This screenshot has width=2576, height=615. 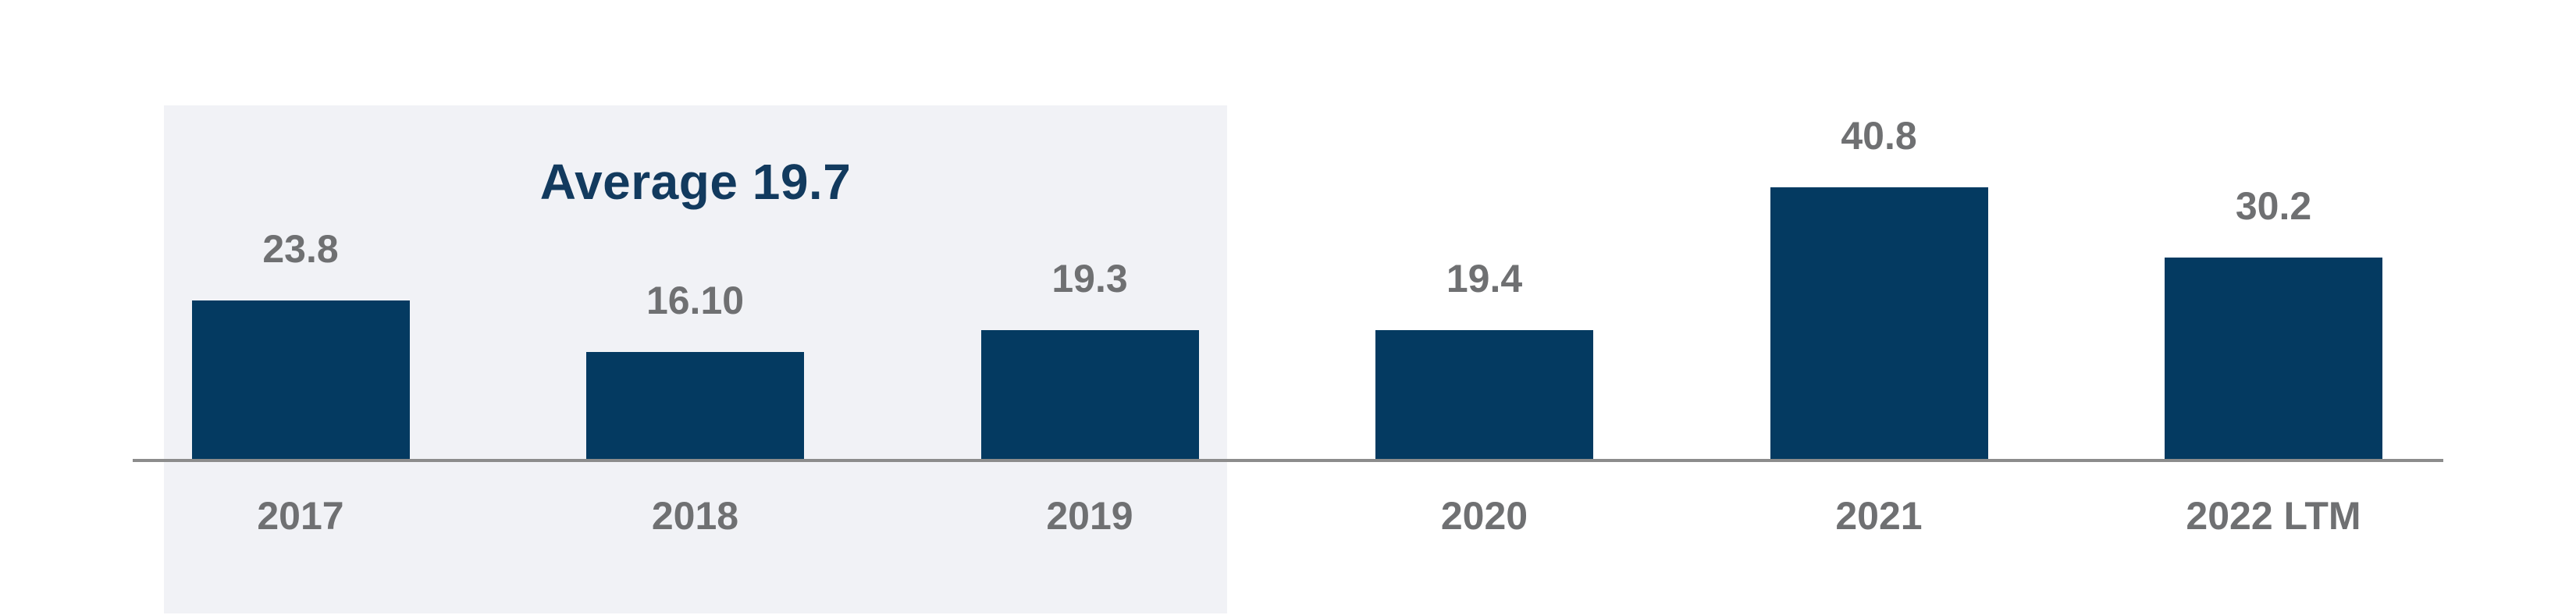 I want to click on x-axis-tick-label: 2021, so click(x=1879, y=516).